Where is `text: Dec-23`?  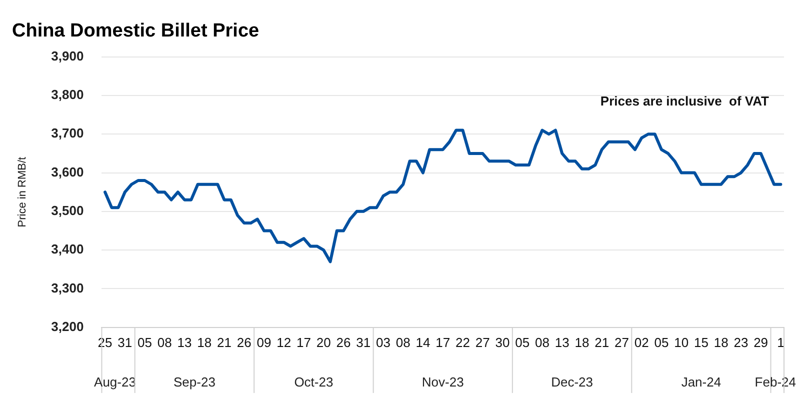 text: Dec-23 is located at coordinates (572, 382).